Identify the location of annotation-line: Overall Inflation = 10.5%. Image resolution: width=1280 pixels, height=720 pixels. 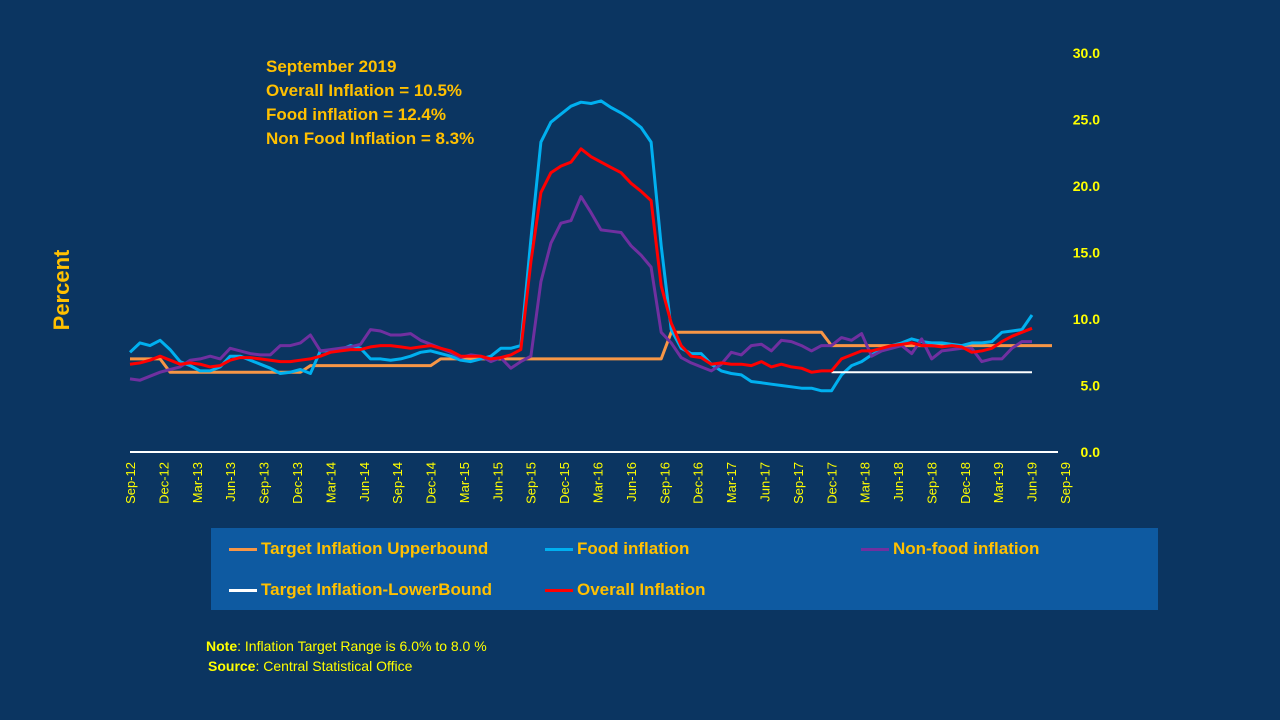
(364, 90).